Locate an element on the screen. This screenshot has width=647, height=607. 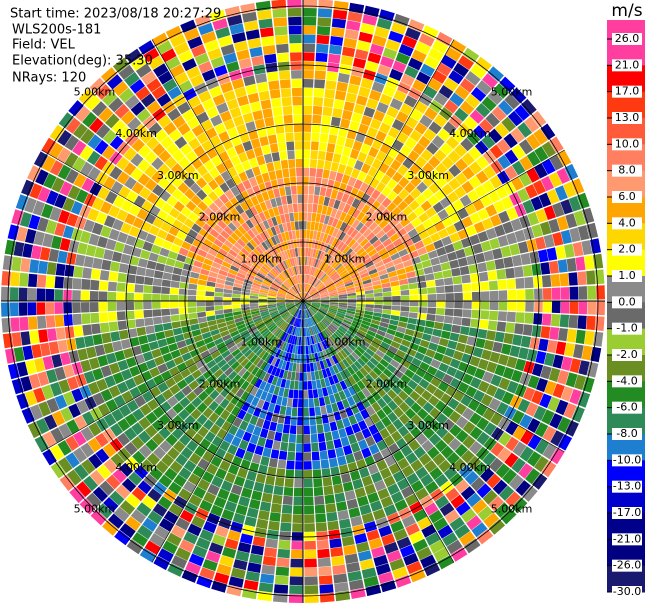
colorbar-label: -10.0 is located at coordinates (627, 459).